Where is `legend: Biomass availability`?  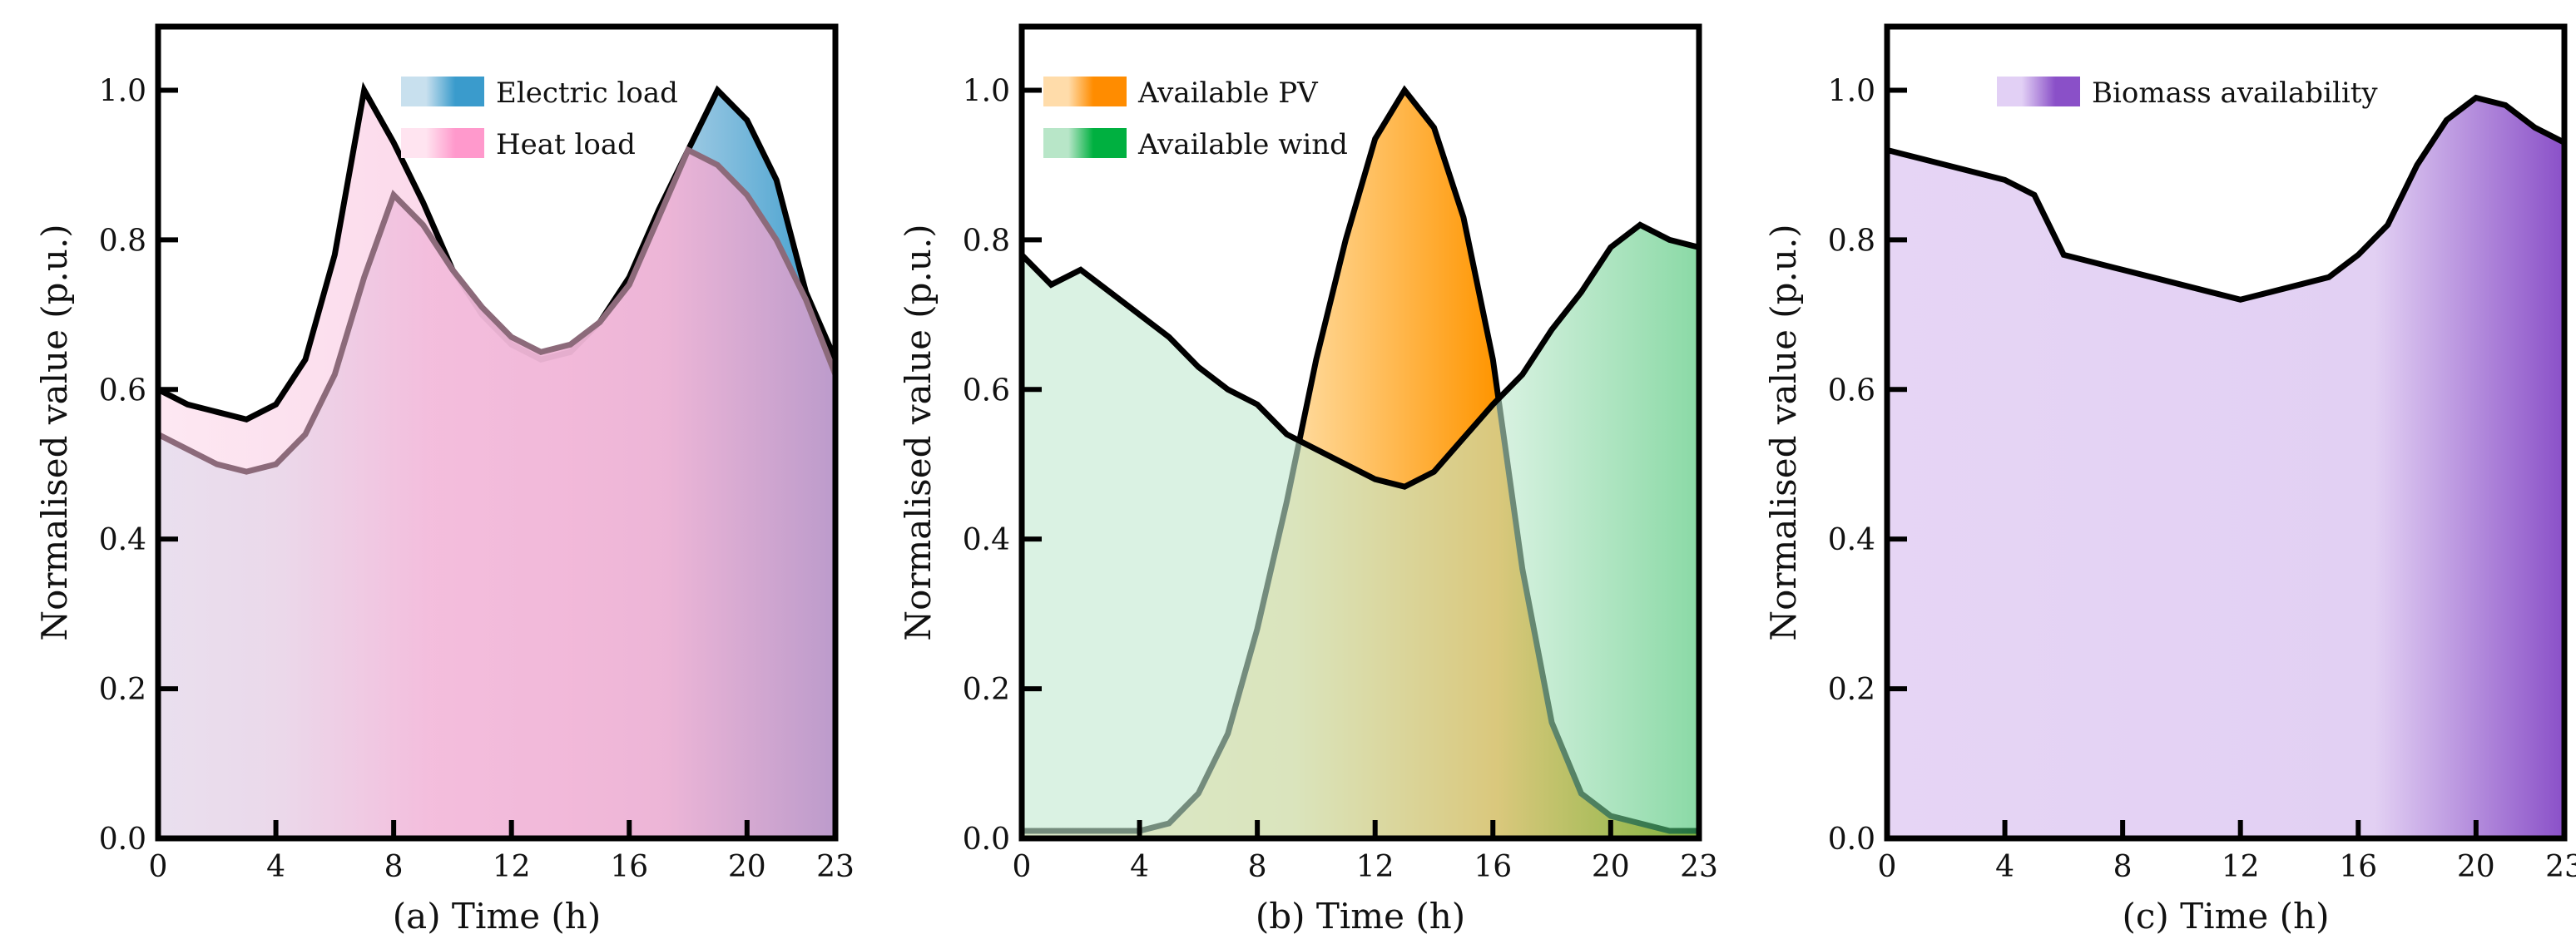
legend: Biomass availability is located at coordinates (2187, 94).